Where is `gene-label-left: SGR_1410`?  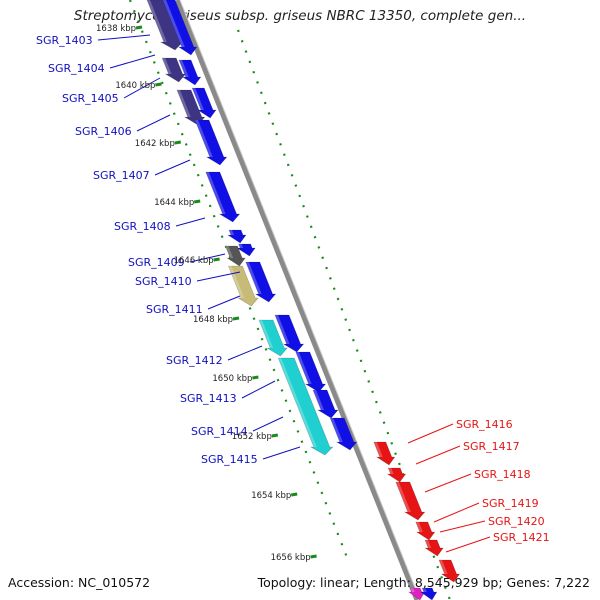
gene-label-left: SGR_1410 is located at coordinates (163, 281).